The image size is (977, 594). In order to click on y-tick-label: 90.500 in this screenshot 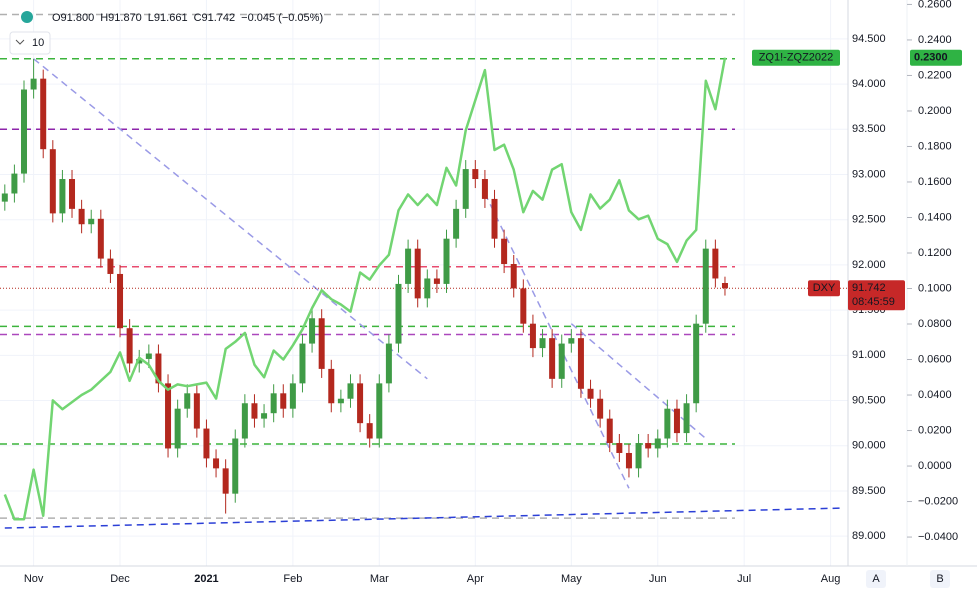, I will do `click(869, 400)`.